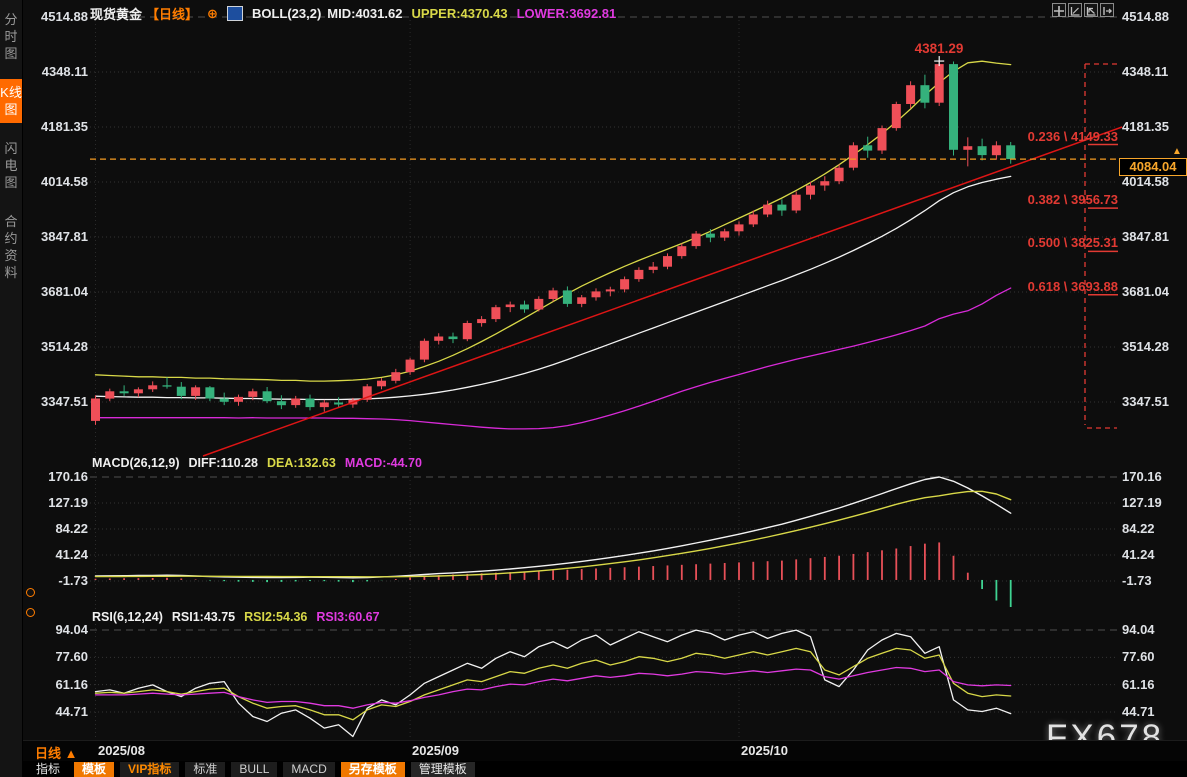  What do you see at coordinates (1138, 528) in the screenshot?
I see `price-axis-label: 84.22` at bounding box center [1138, 528].